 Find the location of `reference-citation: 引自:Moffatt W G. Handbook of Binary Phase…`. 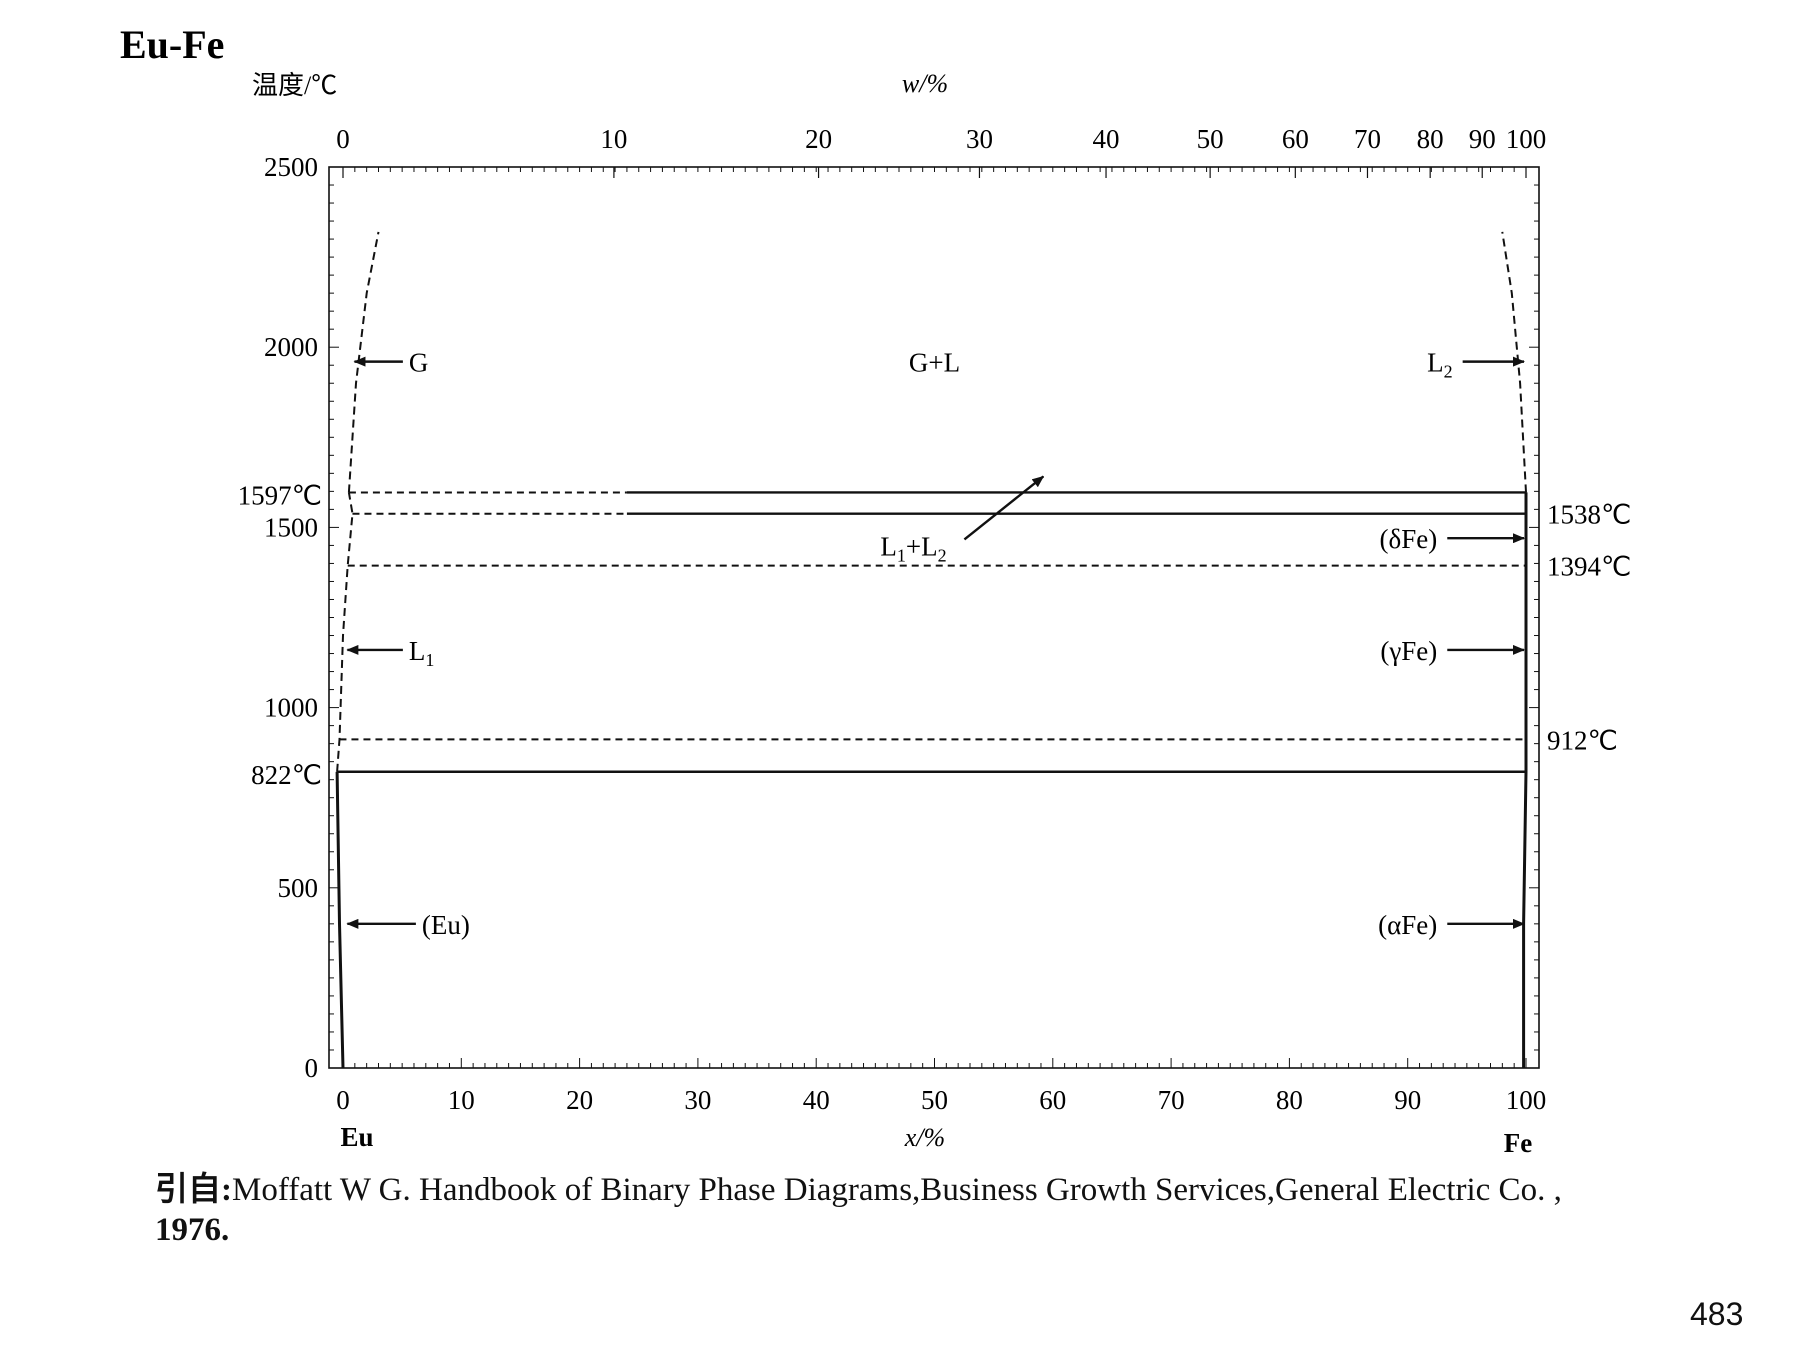

reference-citation: 引自:Moffatt W G. Handbook of Binary Phase… is located at coordinates (965, 1210).